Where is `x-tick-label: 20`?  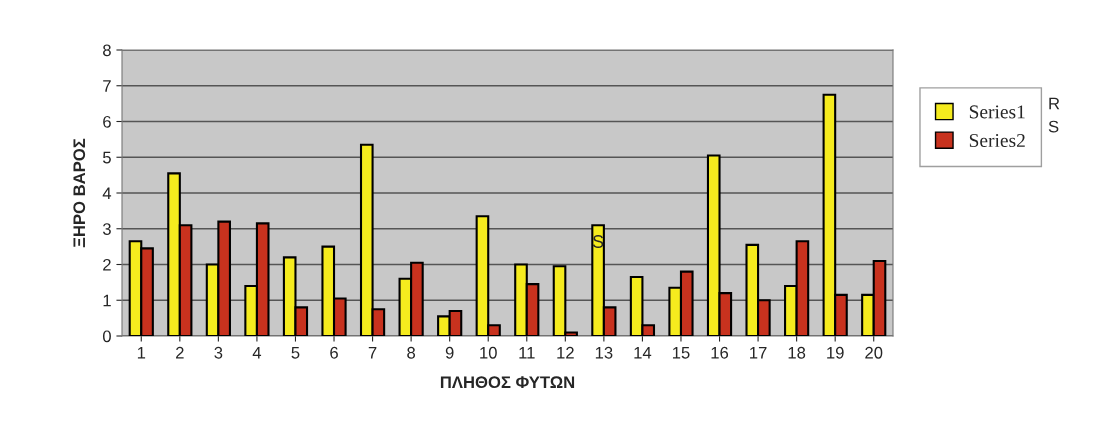
x-tick-label: 20 is located at coordinates (874, 352).